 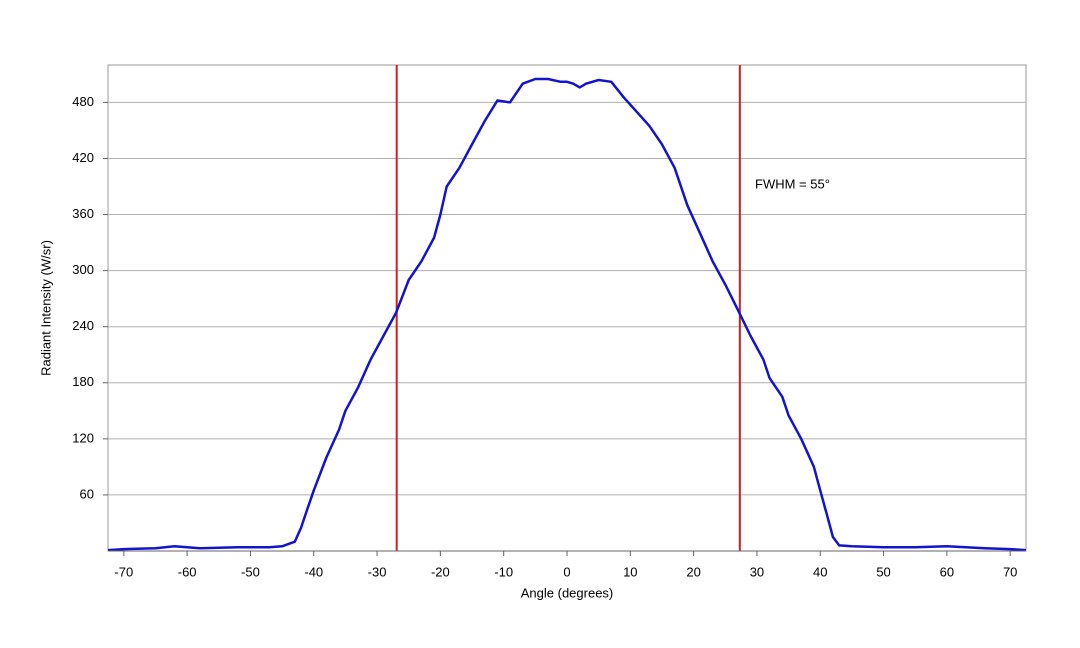 I want to click on y-tick-label: 420, so click(x=83, y=157).